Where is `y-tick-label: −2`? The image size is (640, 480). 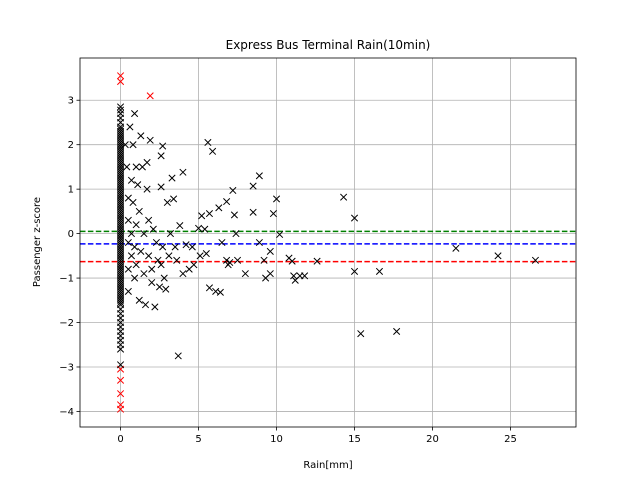
y-tick-label: −2 is located at coordinates (66, 323).